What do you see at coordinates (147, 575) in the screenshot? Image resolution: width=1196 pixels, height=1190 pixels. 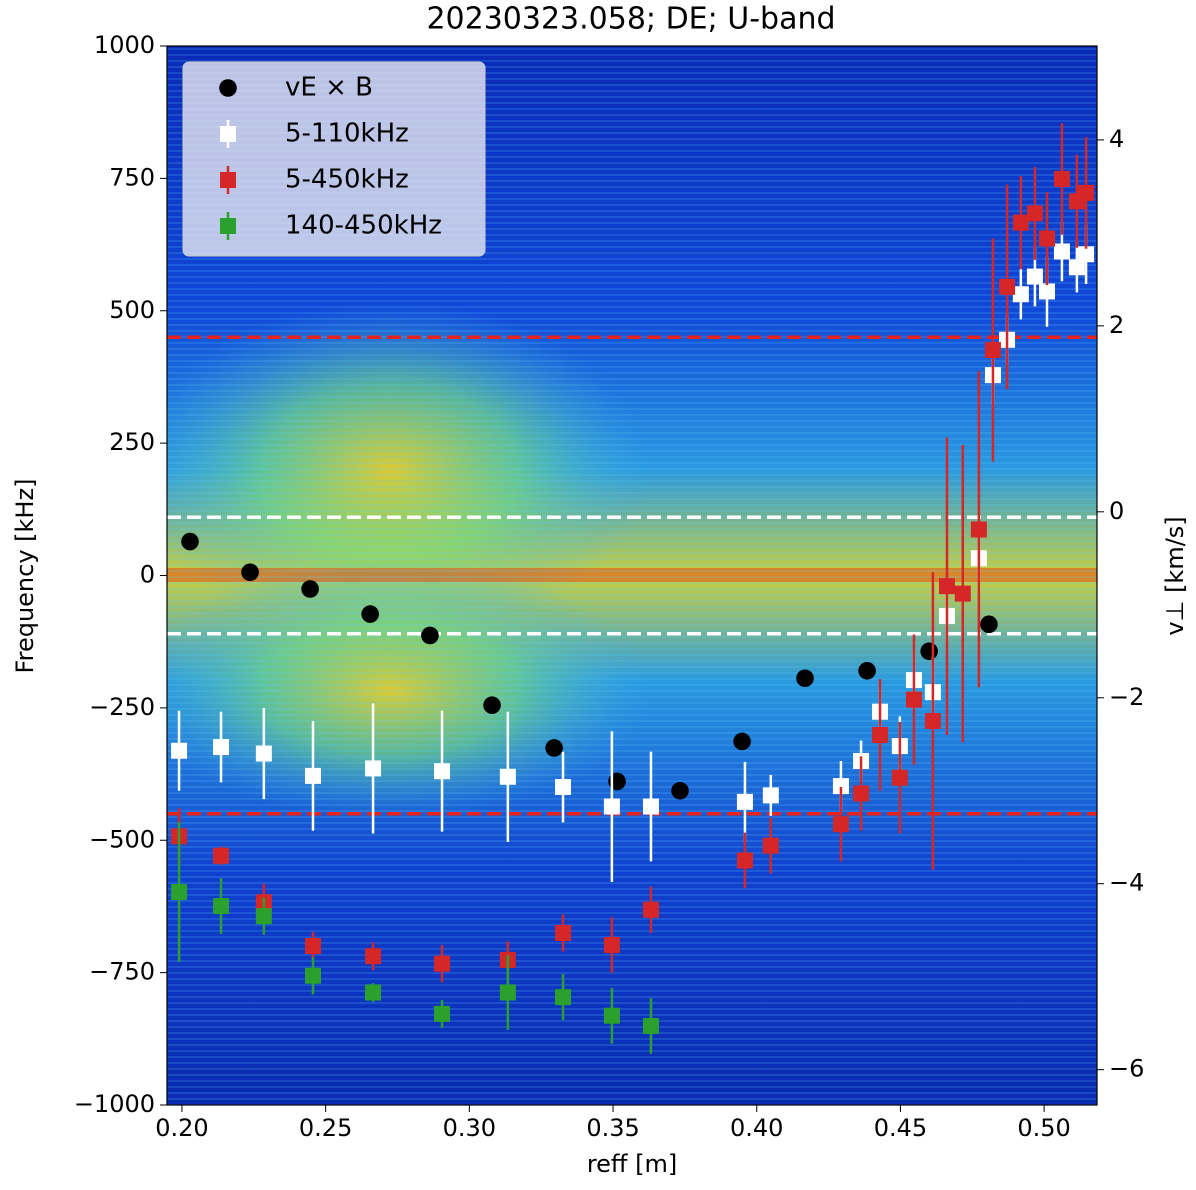 I see `y-tick-label: 0` at bounding box center [147, 575].